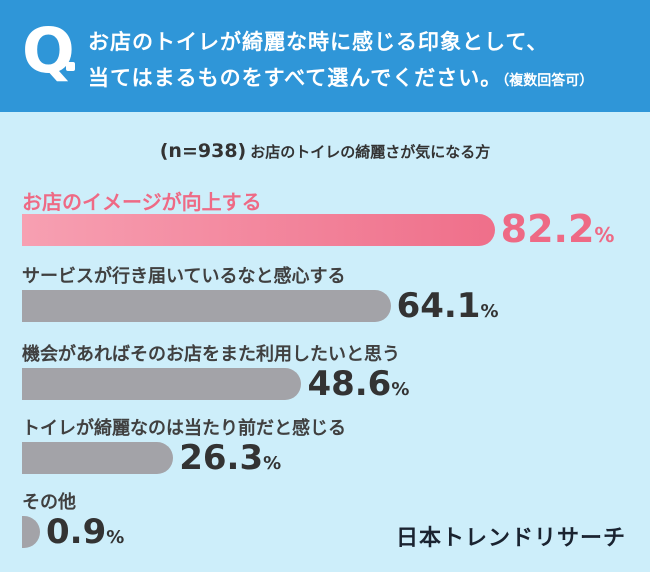  What do you see at coordinates (76, 532) in the screenshot?
I see `value-number: 0.9` at bounding box center [76, 532].